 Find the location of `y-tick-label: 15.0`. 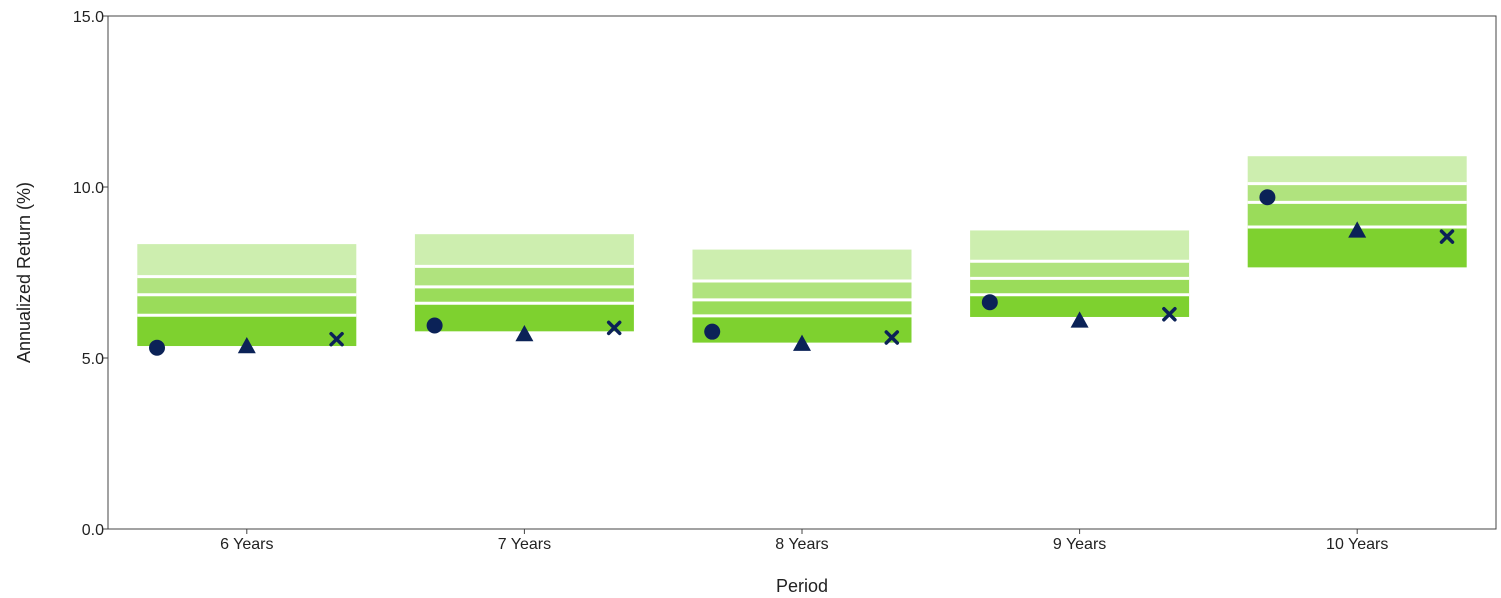

y-tick-label: 15.0 is located at coordinates (88, 17).